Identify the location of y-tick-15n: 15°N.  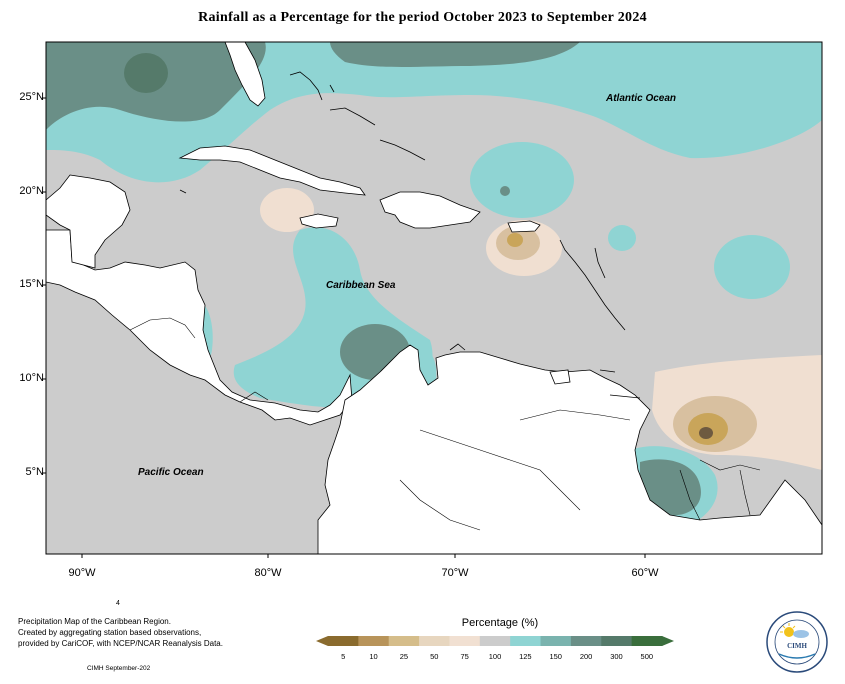
(31, 284).